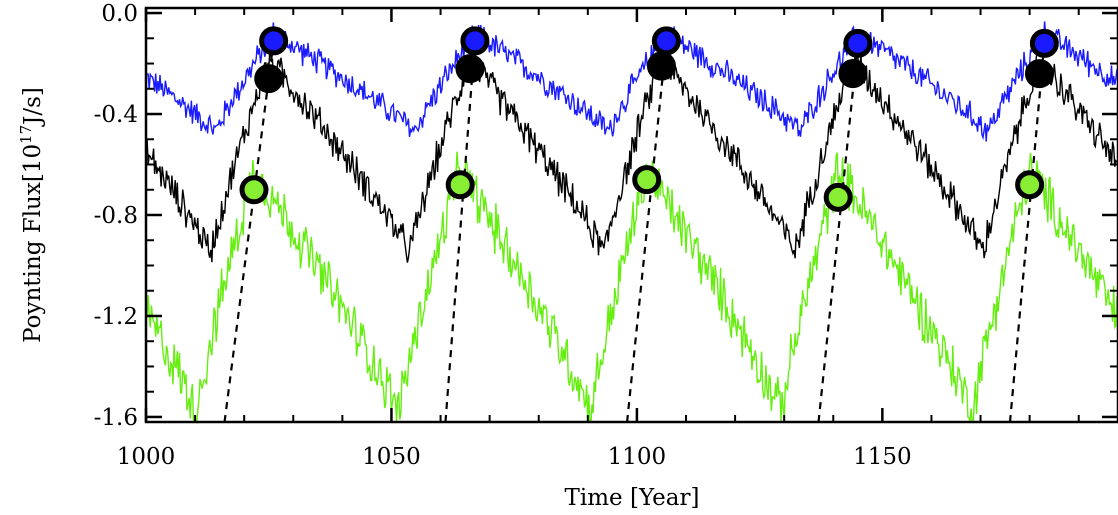 This screenshot has height=515, width=1118. Describe the element at coordinates (146, 457) in the screenshot. I see `x-tick-label: 1000` at that location.